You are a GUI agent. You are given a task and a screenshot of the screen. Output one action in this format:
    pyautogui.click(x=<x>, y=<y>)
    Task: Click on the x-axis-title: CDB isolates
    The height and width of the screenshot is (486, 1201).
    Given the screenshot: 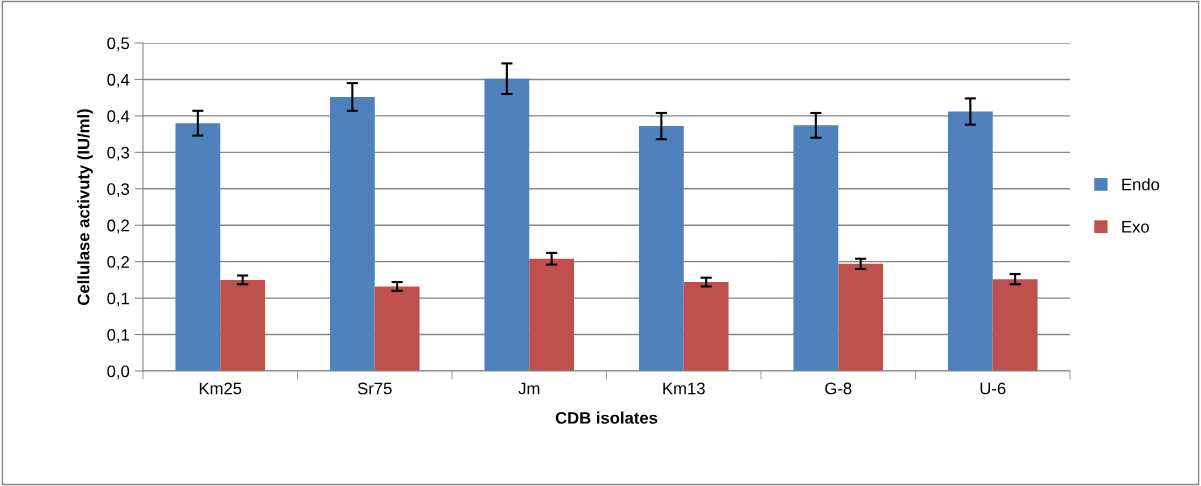 What is the action you would take?
    pyautogui.click(x=606, y=417)
    